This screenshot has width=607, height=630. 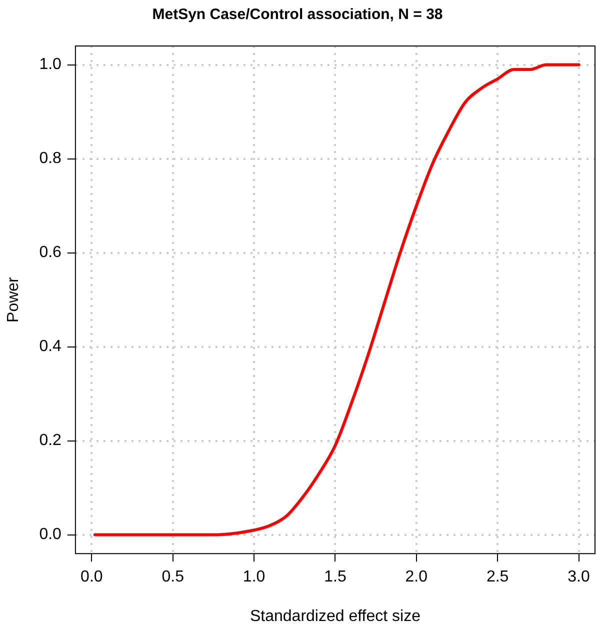 What do you see at coordinates (50, 253) in the screenshot?
I see `y-tick-label: 0.6` at bounding box center [50, 253].